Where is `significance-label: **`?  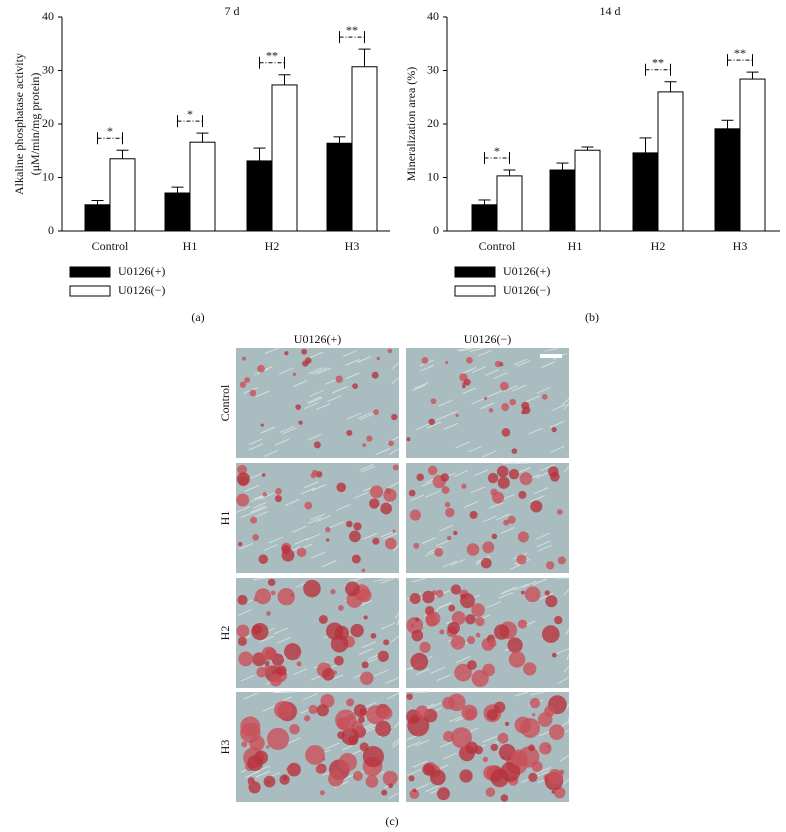
significance-label: ** is located at coordinates (272, 56).